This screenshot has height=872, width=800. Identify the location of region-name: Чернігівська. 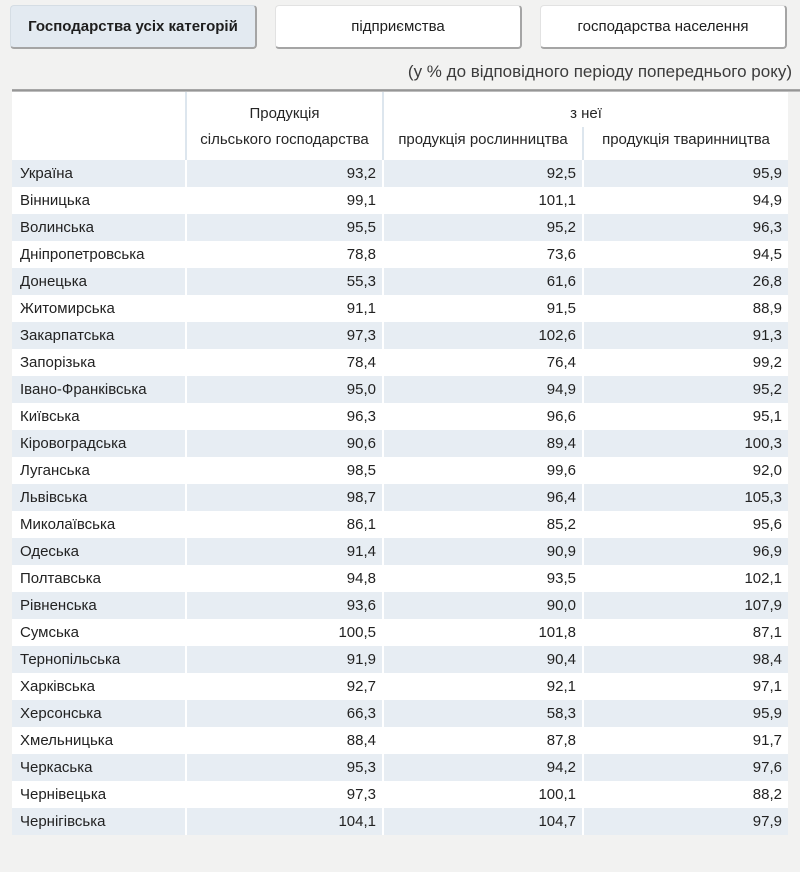
(99, 821).